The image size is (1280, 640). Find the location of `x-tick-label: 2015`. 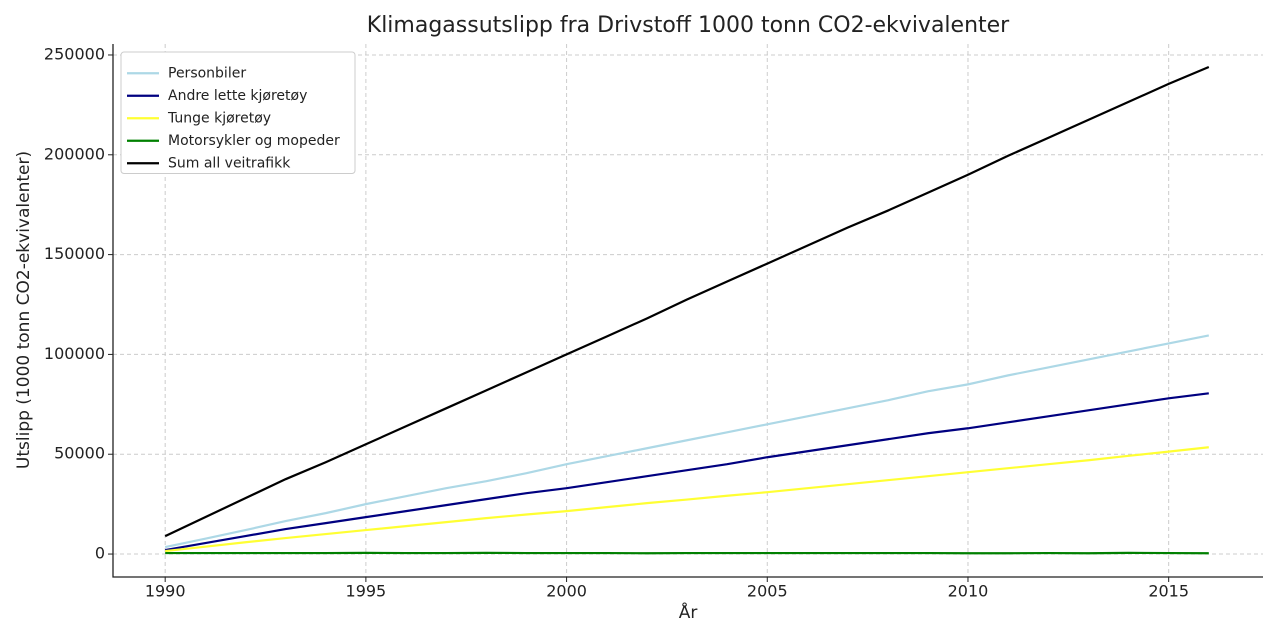

x-tick-label: 2015 is located at coordinates (1168, 591).